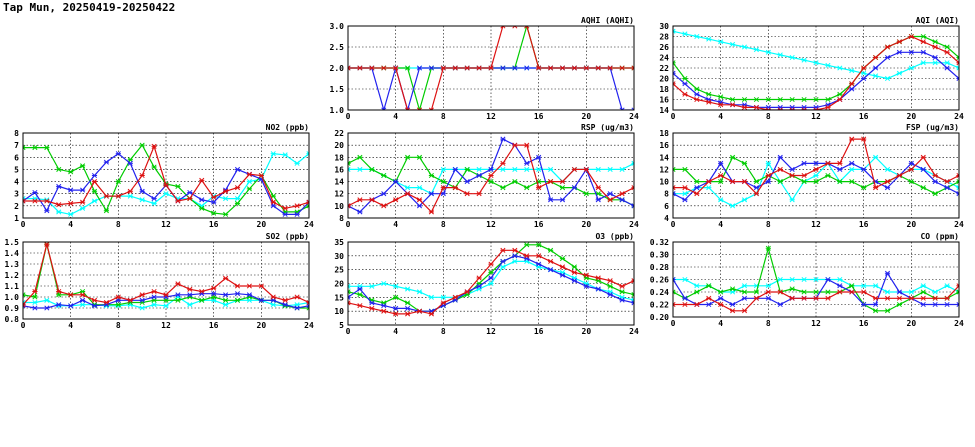  I want to click on chart-title: RSP (ug/m3), so click(607, 127).